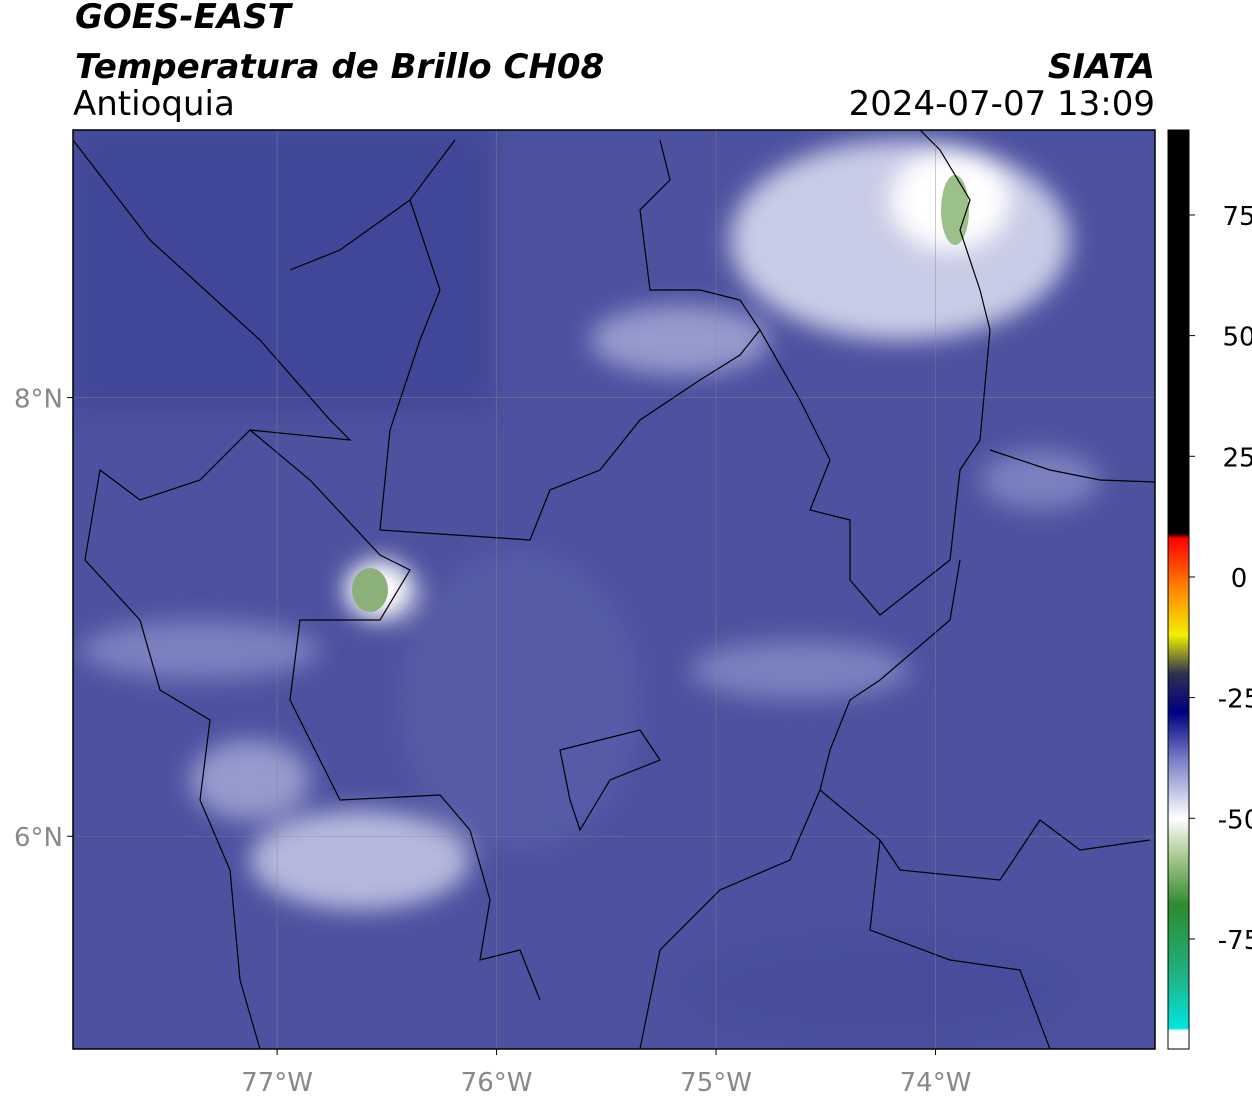 Image resolution: width=1252 pixels, height=1103 pixels. I want to click on region: Antioquia, so click(154, 104).